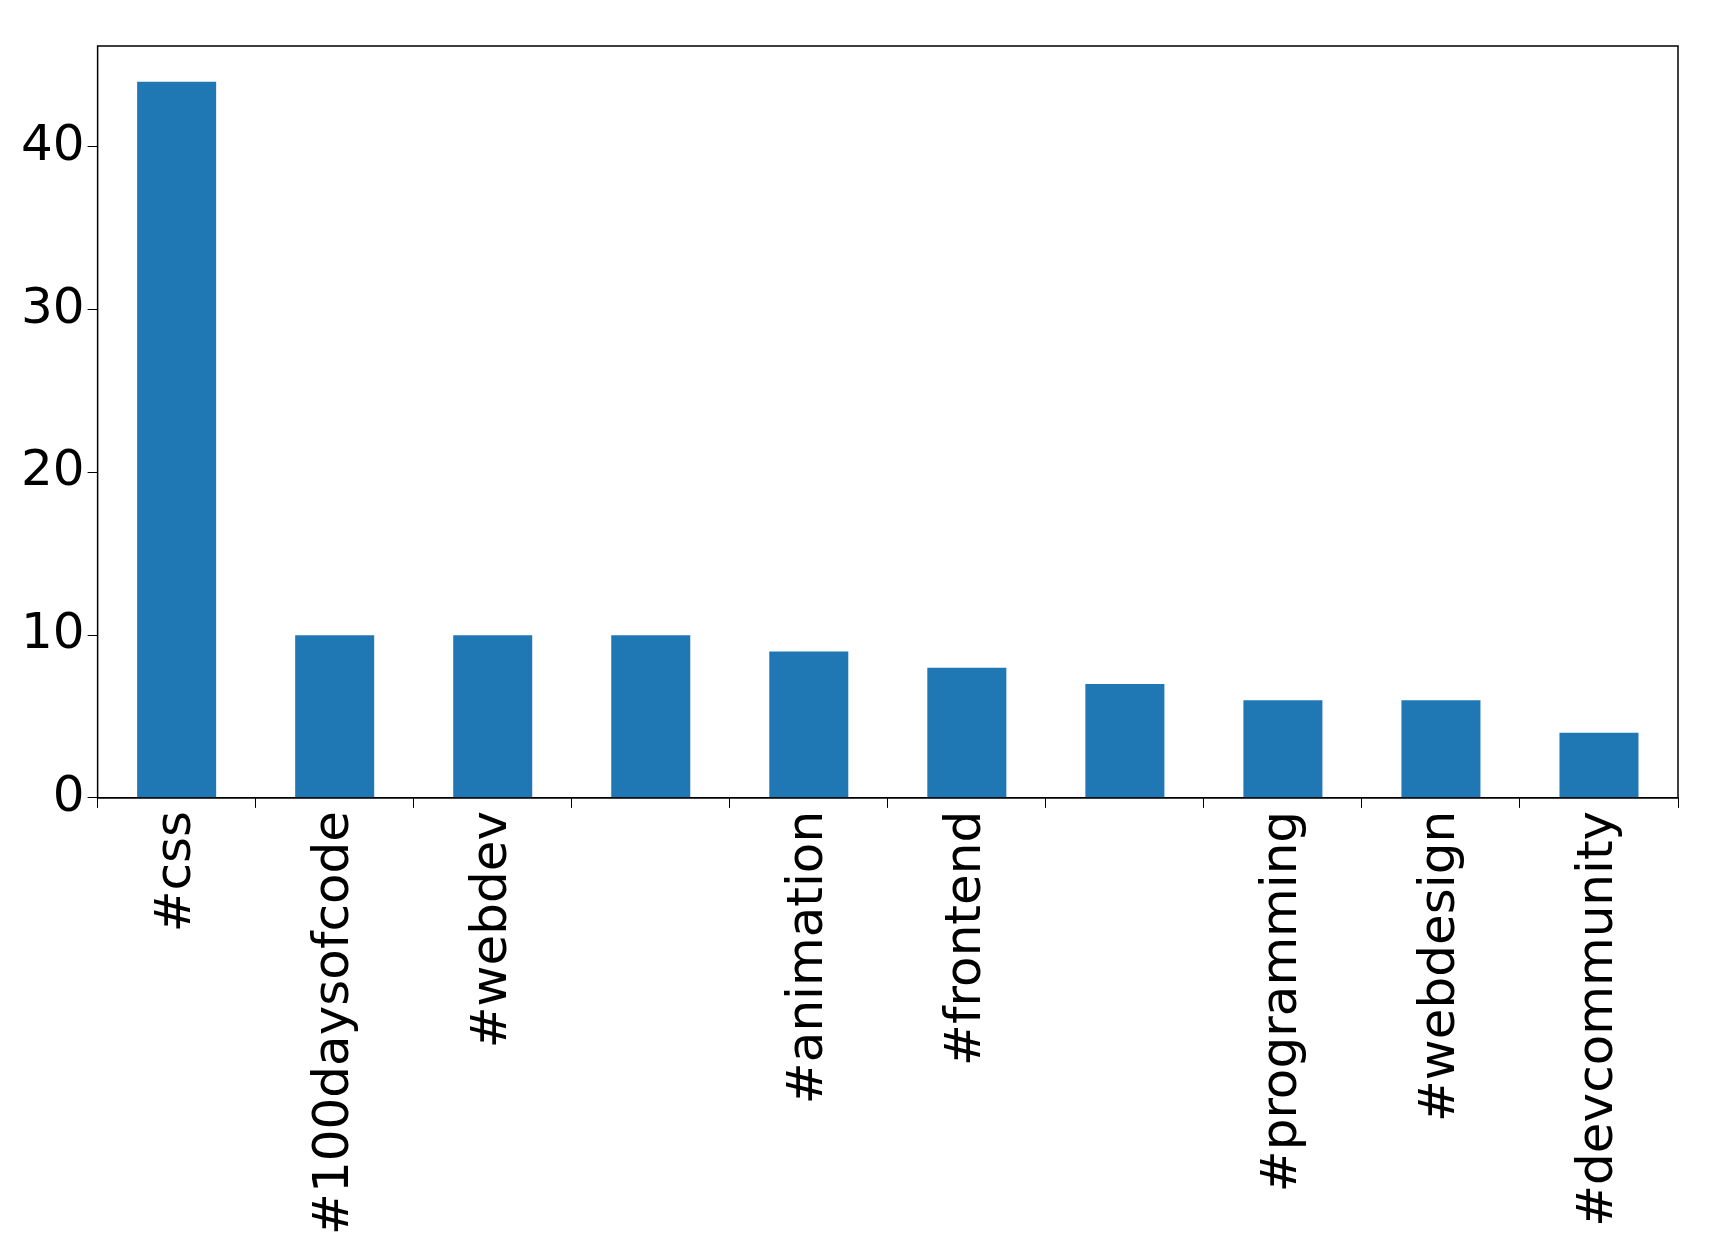  I want to click on x-tick-label: #webdesign, so click(1436, 966).